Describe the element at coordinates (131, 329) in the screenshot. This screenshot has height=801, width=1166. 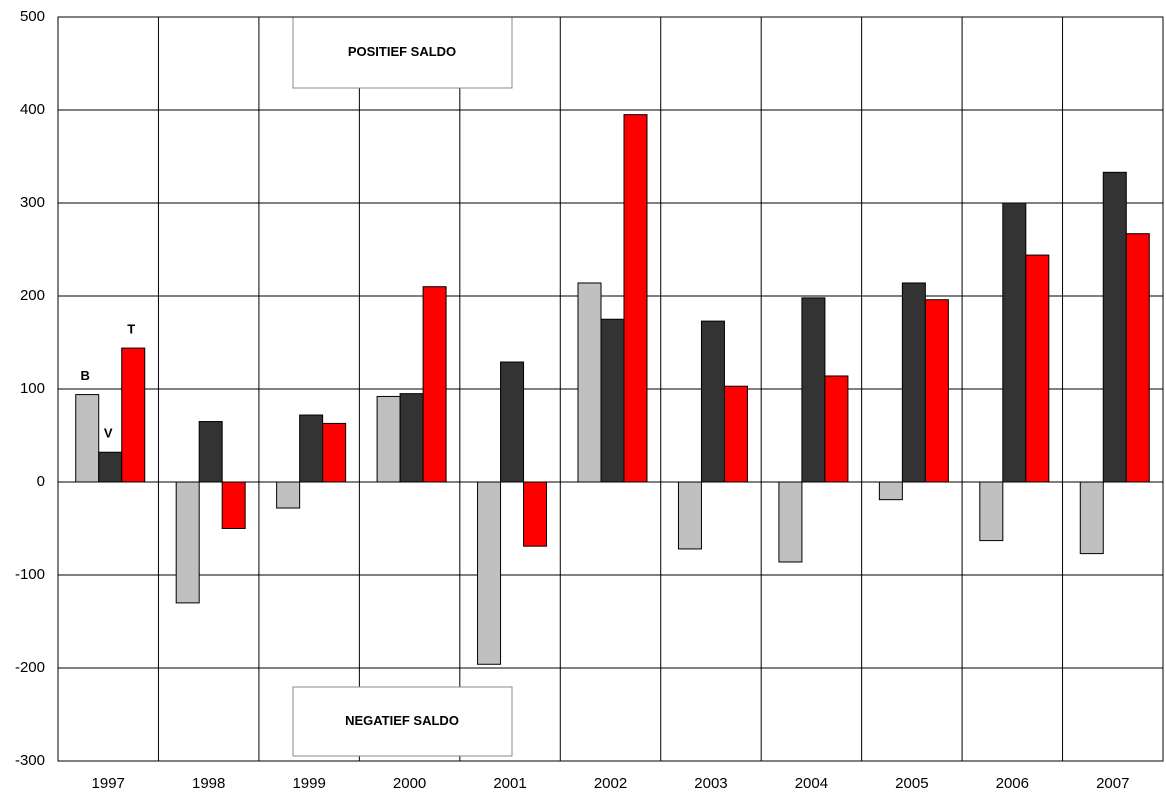
I see `series-label: T` at that location.